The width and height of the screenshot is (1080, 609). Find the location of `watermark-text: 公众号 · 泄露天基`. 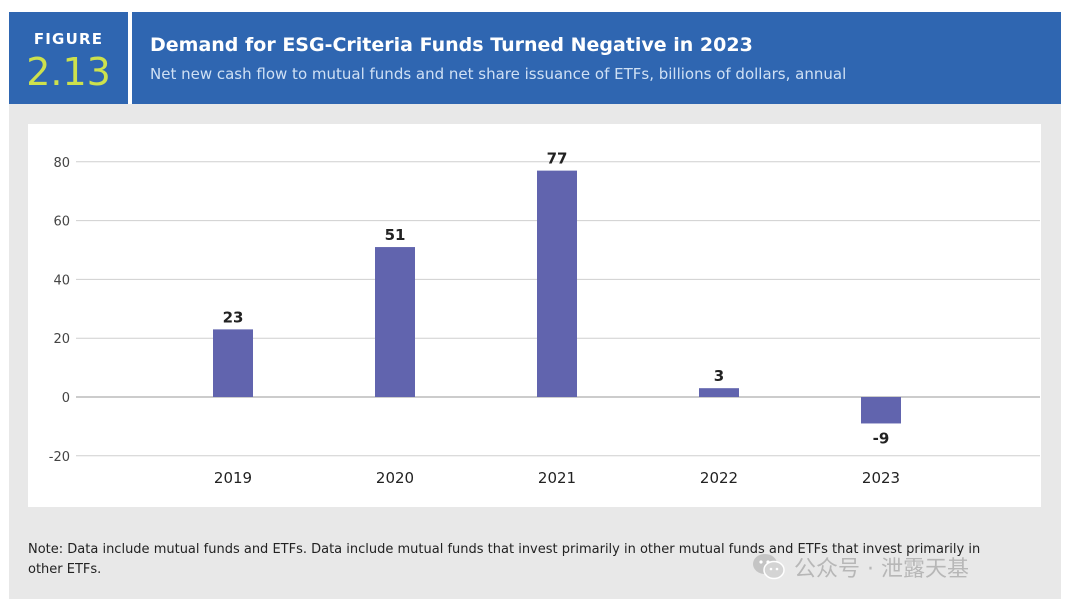

watermark-text: 公众号 · 泄露天基 is located at coordinates (881, 569).